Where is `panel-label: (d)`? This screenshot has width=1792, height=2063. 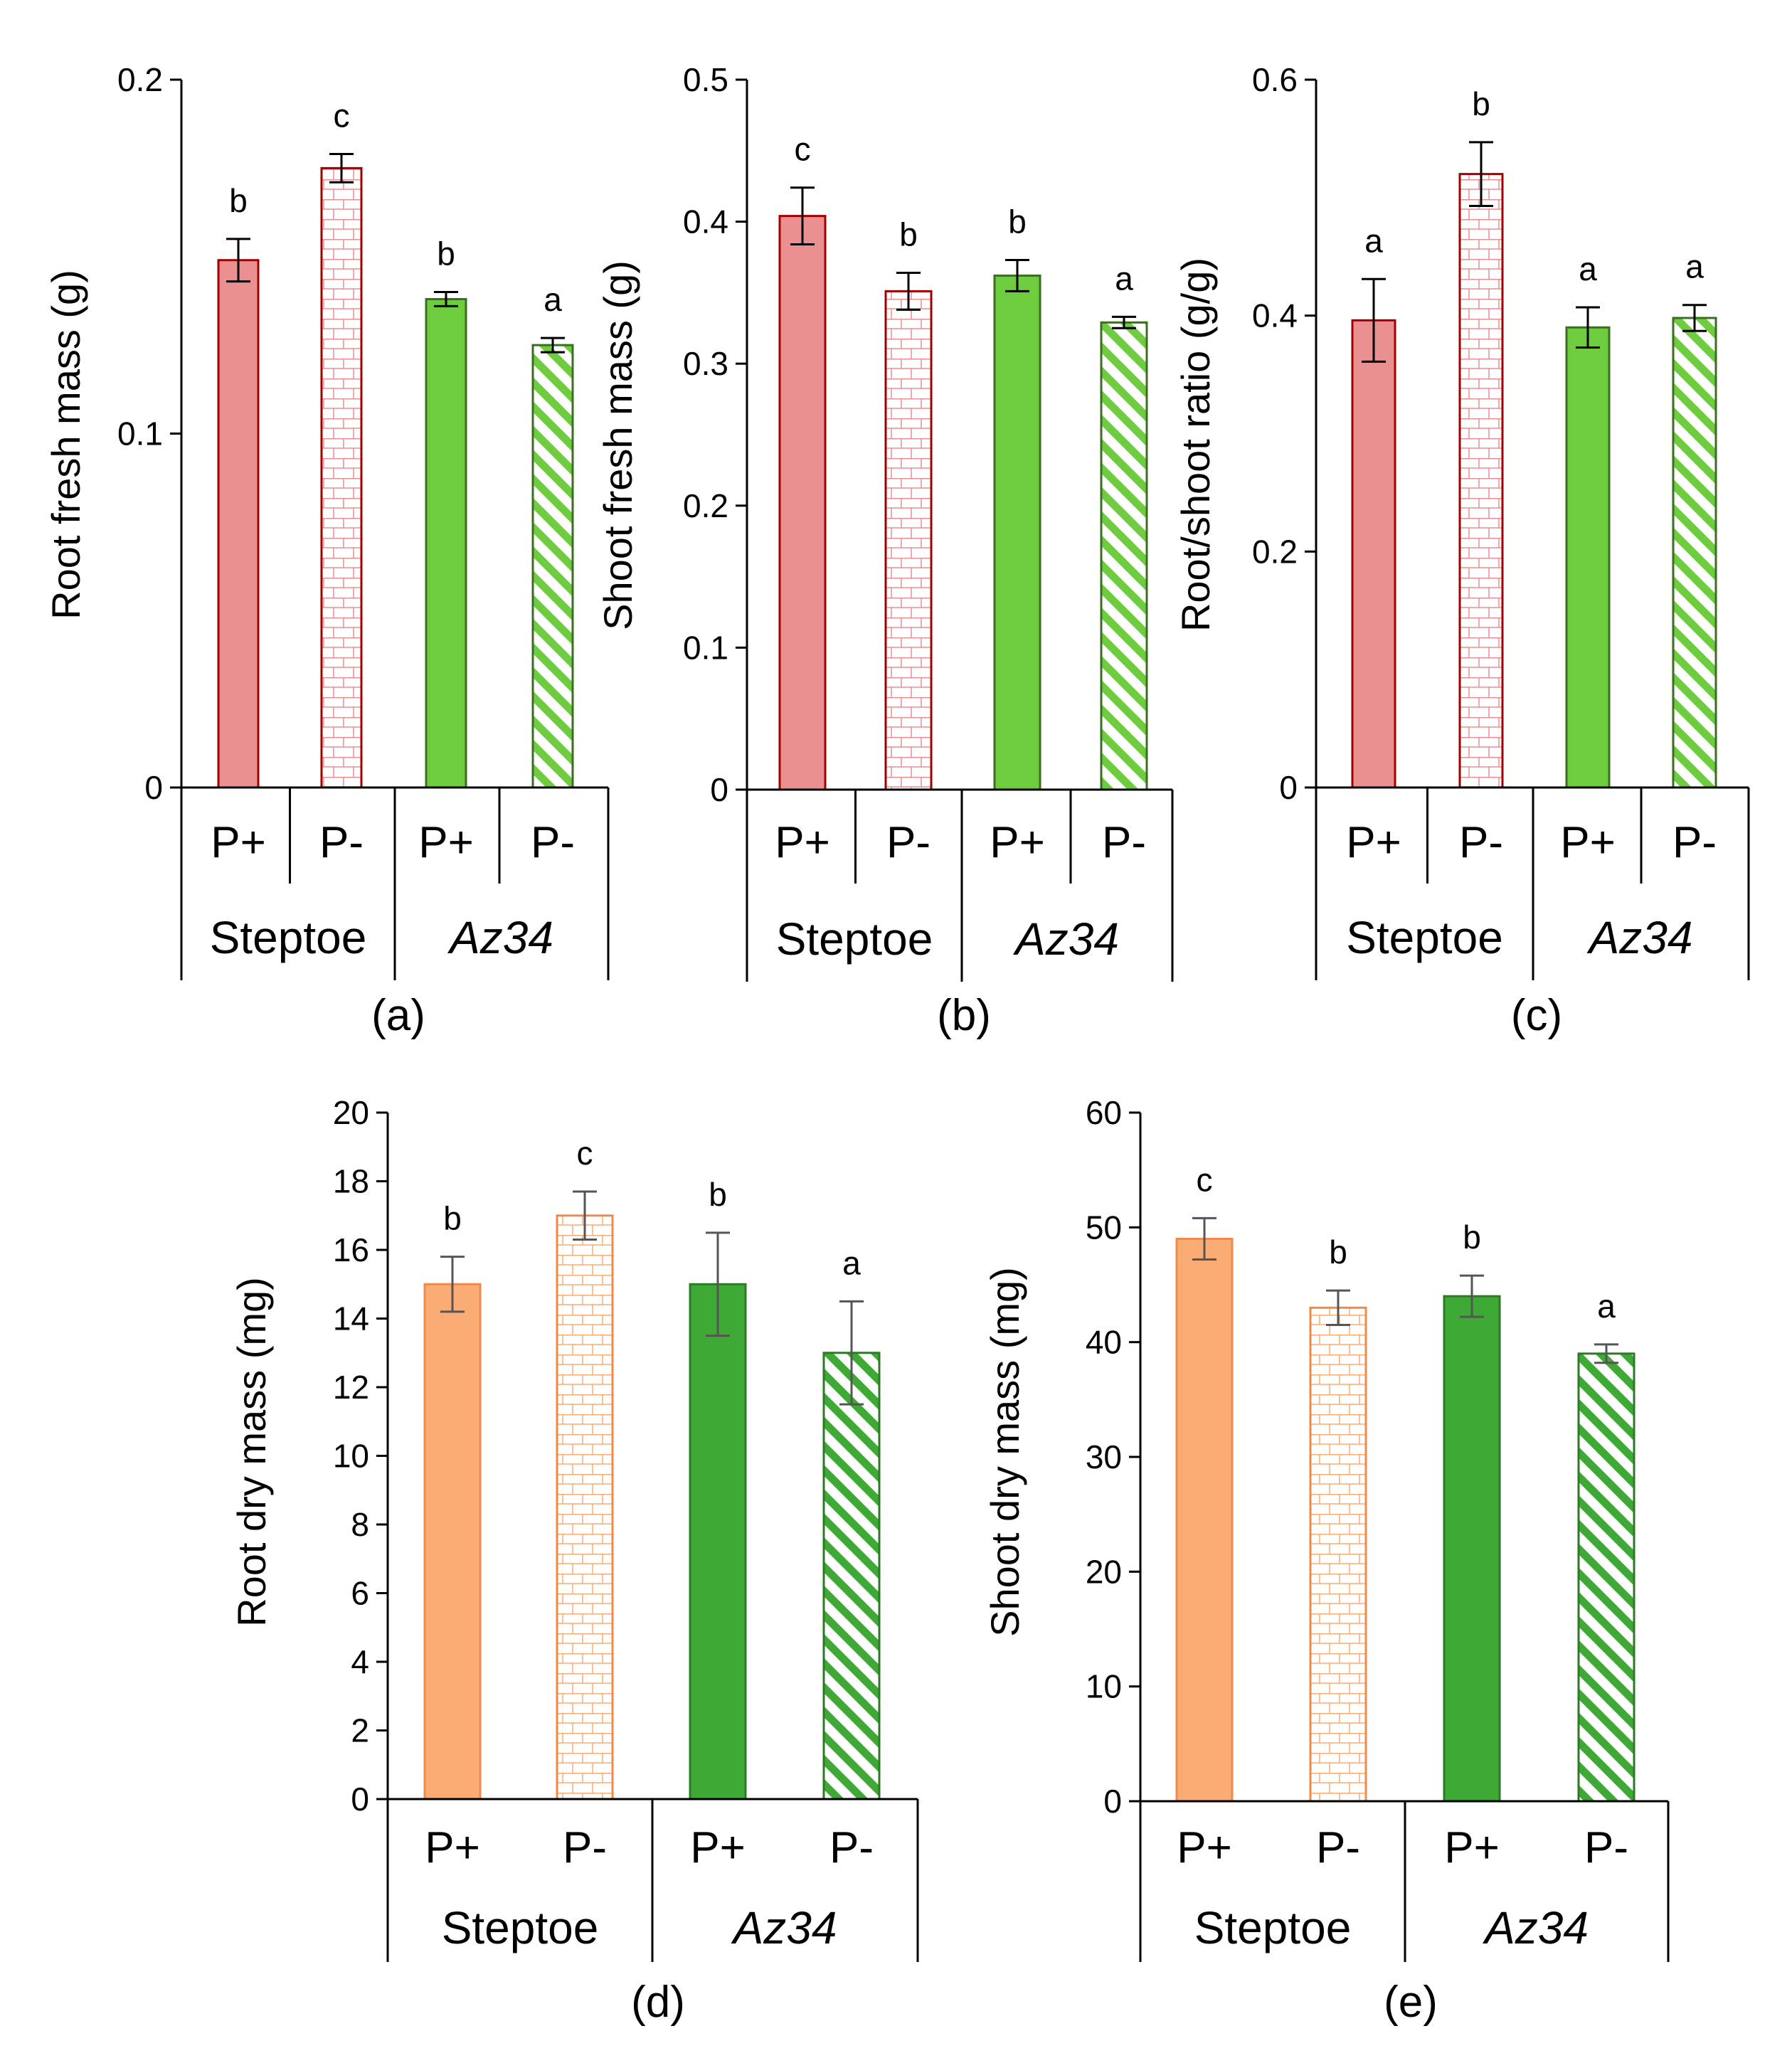
panel-label: (d) is located at coordinates (658, 2003).